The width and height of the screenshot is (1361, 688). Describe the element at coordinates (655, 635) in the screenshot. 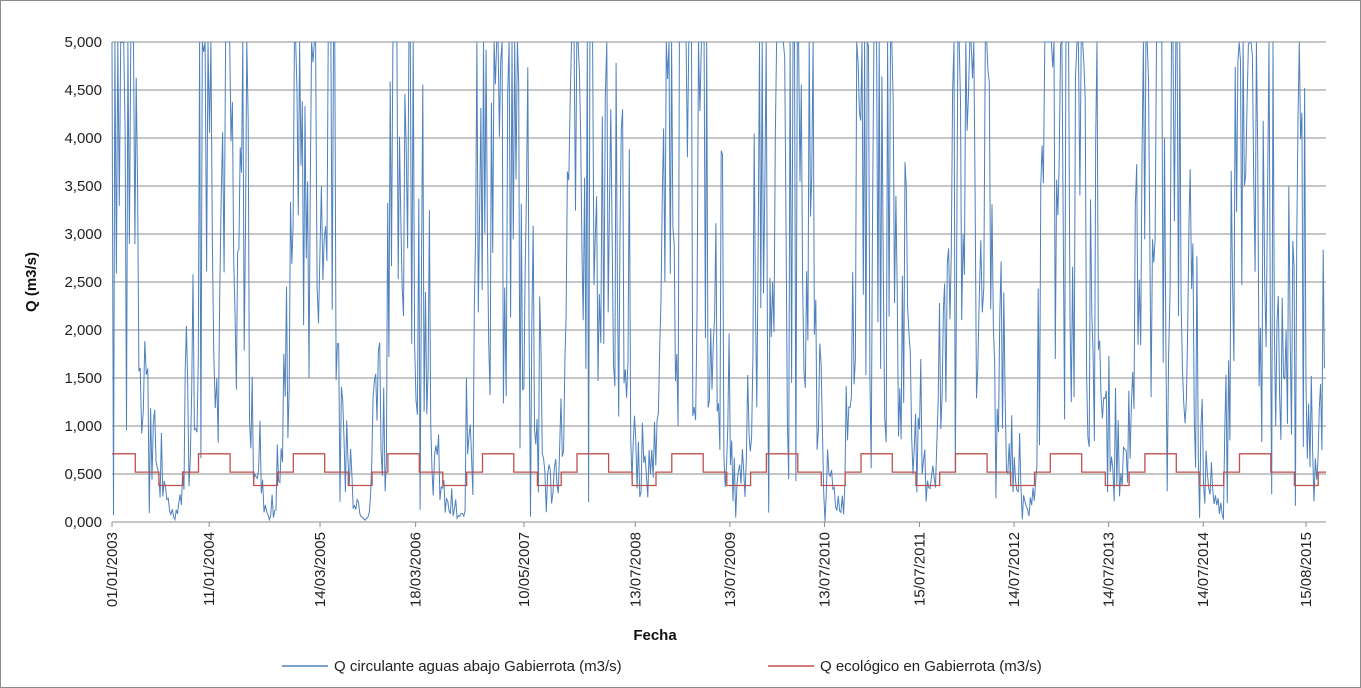

I see `x-axis-title: Fecha` at that location.